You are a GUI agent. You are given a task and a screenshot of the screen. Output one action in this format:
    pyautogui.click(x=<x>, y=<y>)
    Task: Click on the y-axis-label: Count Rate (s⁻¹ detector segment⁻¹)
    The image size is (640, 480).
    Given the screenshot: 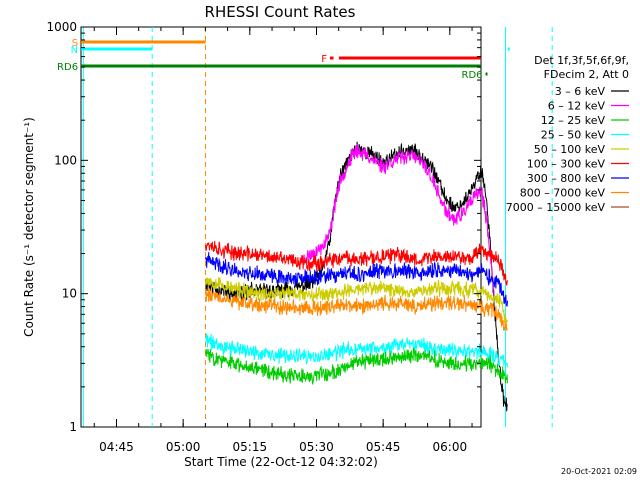 What is the action you would take?
    pyautogui.click(x=29, y=227)
    